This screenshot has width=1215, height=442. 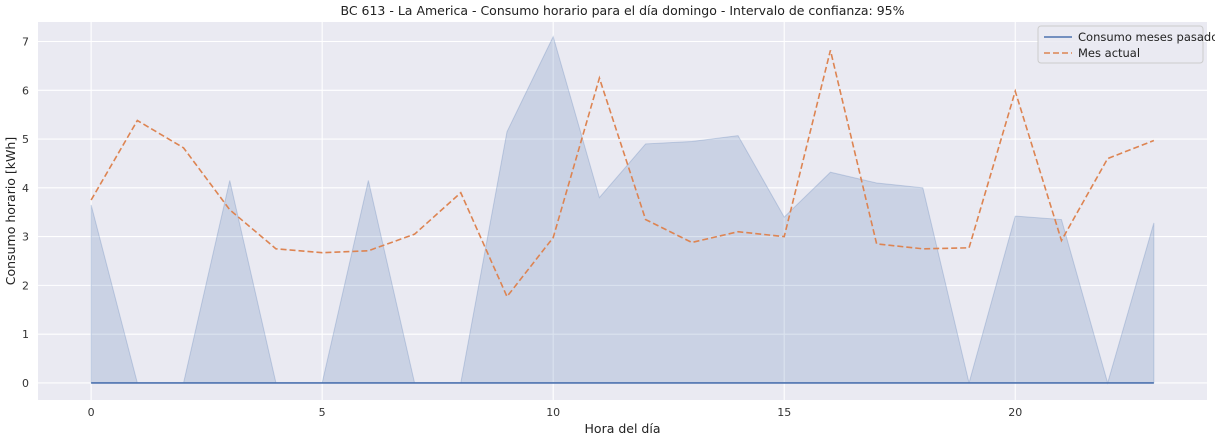 What do you see at coordinates (322, 412) in the screenshot?
I see `x-tick-label: 5` at bounding box center [322, 412].